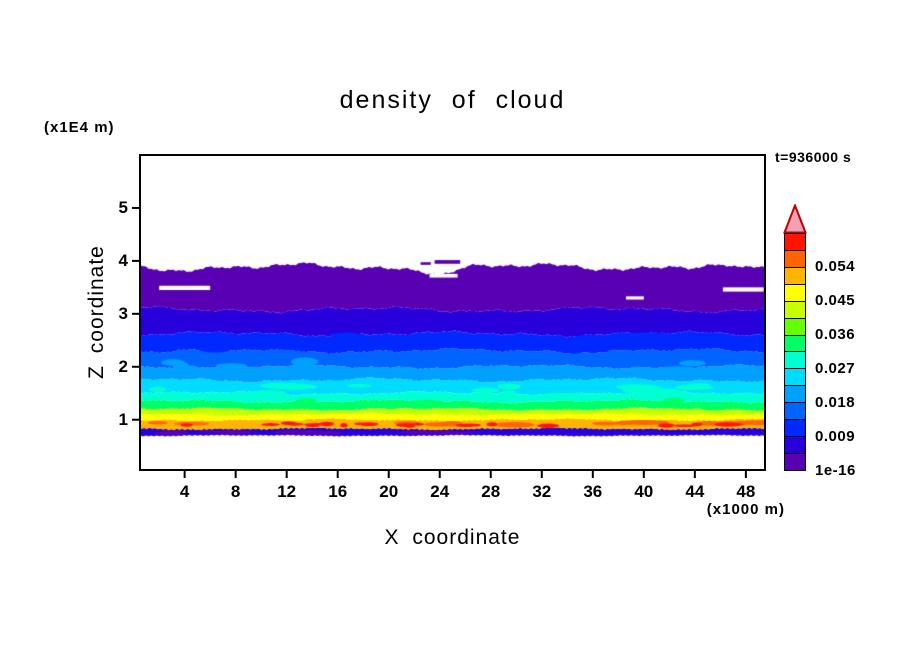 This screenshot has width=904, height=654. What do you see at coordinates (835, 266) in the screenshot?
I see `colorbar-label: 0.054` at bounding box center [835, 266].